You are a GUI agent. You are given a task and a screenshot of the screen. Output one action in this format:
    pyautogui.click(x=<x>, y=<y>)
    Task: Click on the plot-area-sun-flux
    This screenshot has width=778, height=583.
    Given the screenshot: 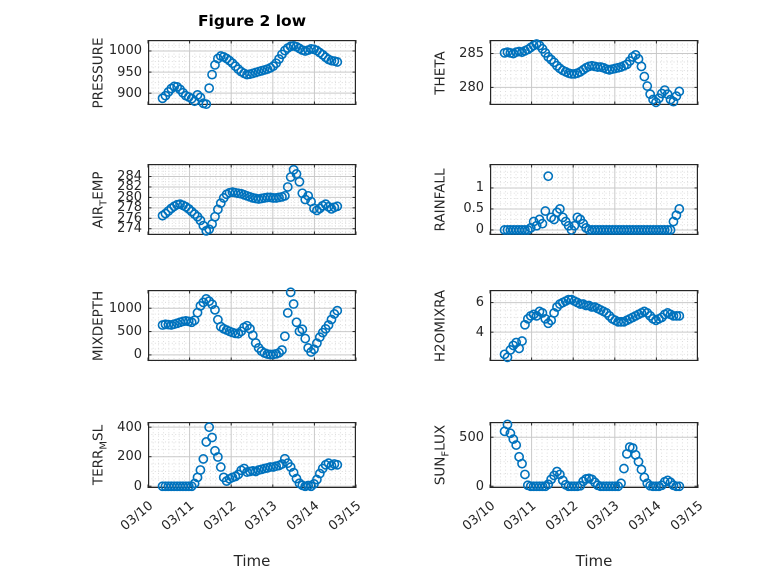 What is the action you would take?
    pyautogui.click(x=594, y=455)
    